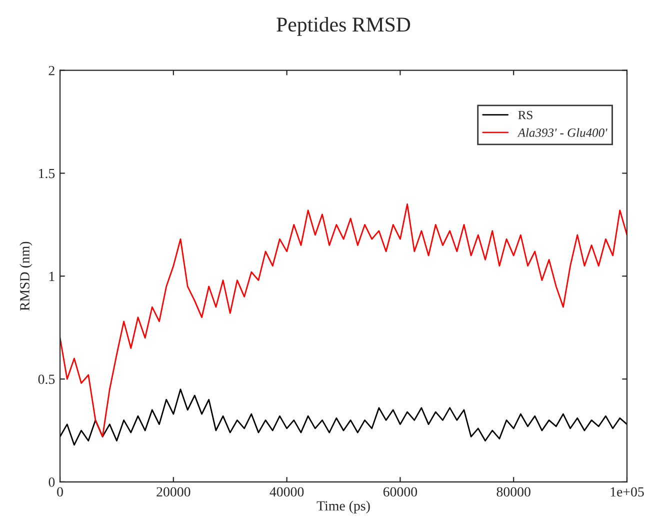  Describe the element at coordinates (46, 379) in the screenshot. I see `y-tick-label: 0.5` at that location.